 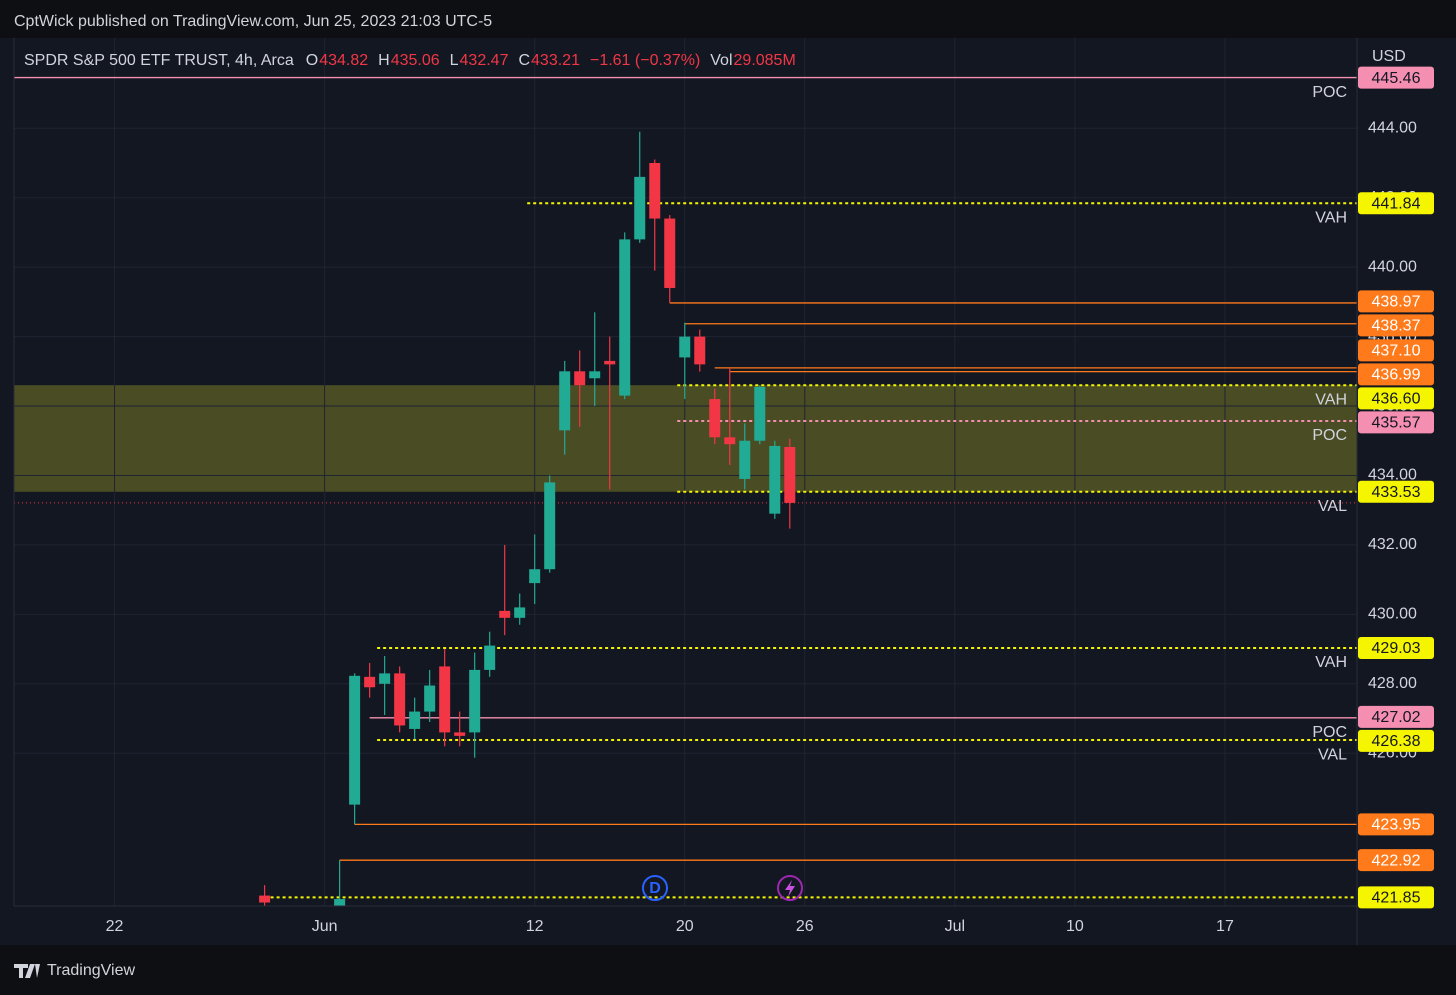 I want to click on price-label: 429.03, so click(x=1396, y=648).